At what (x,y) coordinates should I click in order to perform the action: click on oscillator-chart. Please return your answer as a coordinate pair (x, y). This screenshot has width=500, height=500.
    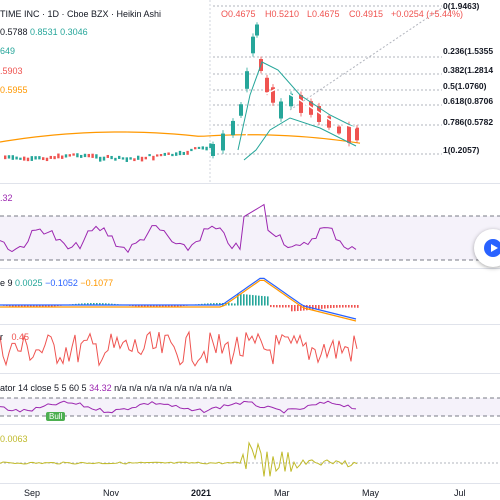
    Looking at the image, I should click on (250, 349).